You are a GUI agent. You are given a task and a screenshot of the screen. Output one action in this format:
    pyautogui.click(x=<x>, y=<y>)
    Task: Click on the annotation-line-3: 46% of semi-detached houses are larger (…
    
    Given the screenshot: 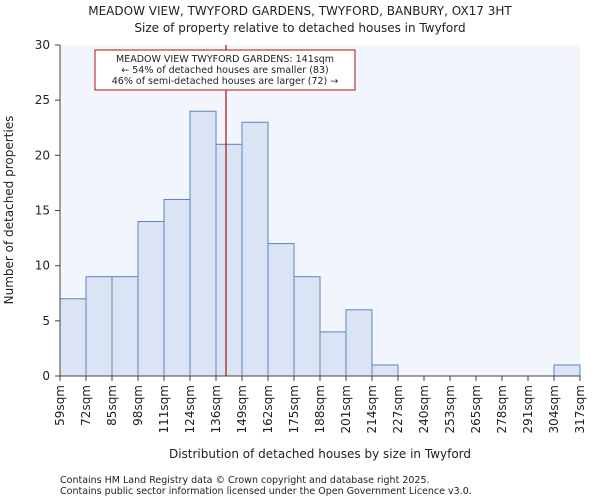 What is the action you would take?
    pyautogui.click(x=225, y=81)
    